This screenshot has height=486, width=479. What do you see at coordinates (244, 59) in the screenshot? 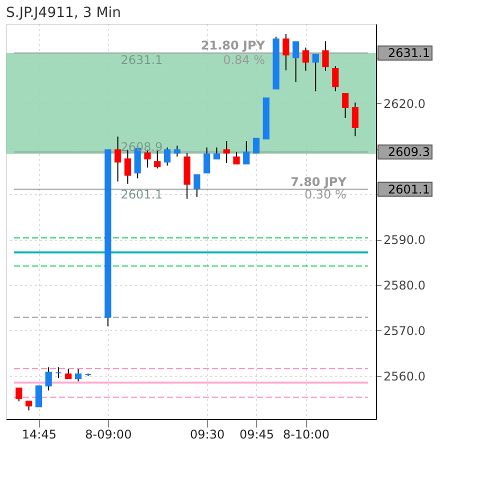
I see `annotation: 0.84 %` at bounding box center [244, 59].